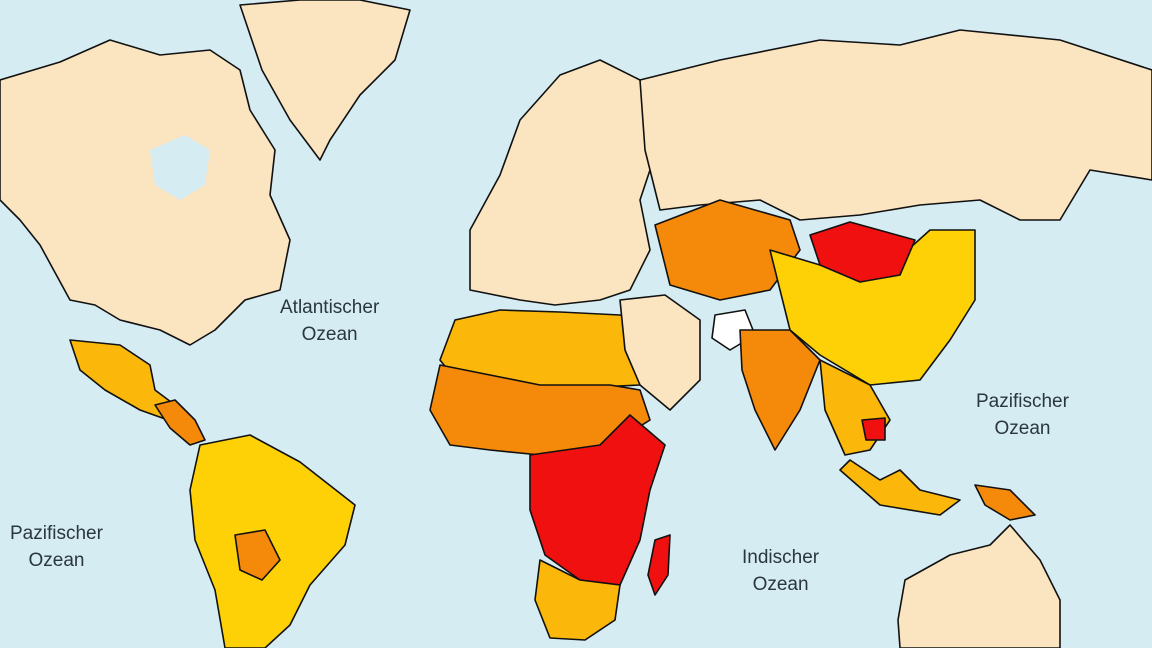 The image size is (1152, 648). Describe the element at coordinates (597, 500) in the screenshot. I see `region-central-east-africa` at that location.